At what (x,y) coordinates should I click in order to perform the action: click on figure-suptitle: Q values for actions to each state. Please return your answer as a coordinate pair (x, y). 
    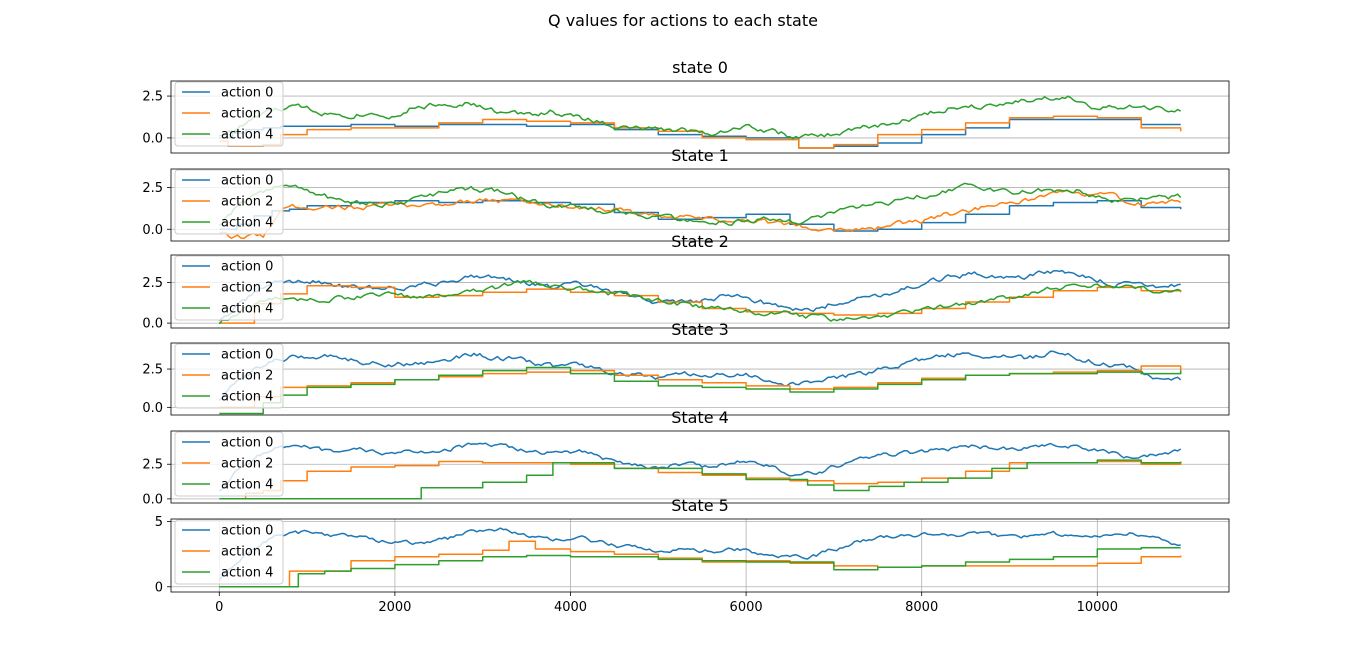
    Looking at the image, I should click on (683, 20).